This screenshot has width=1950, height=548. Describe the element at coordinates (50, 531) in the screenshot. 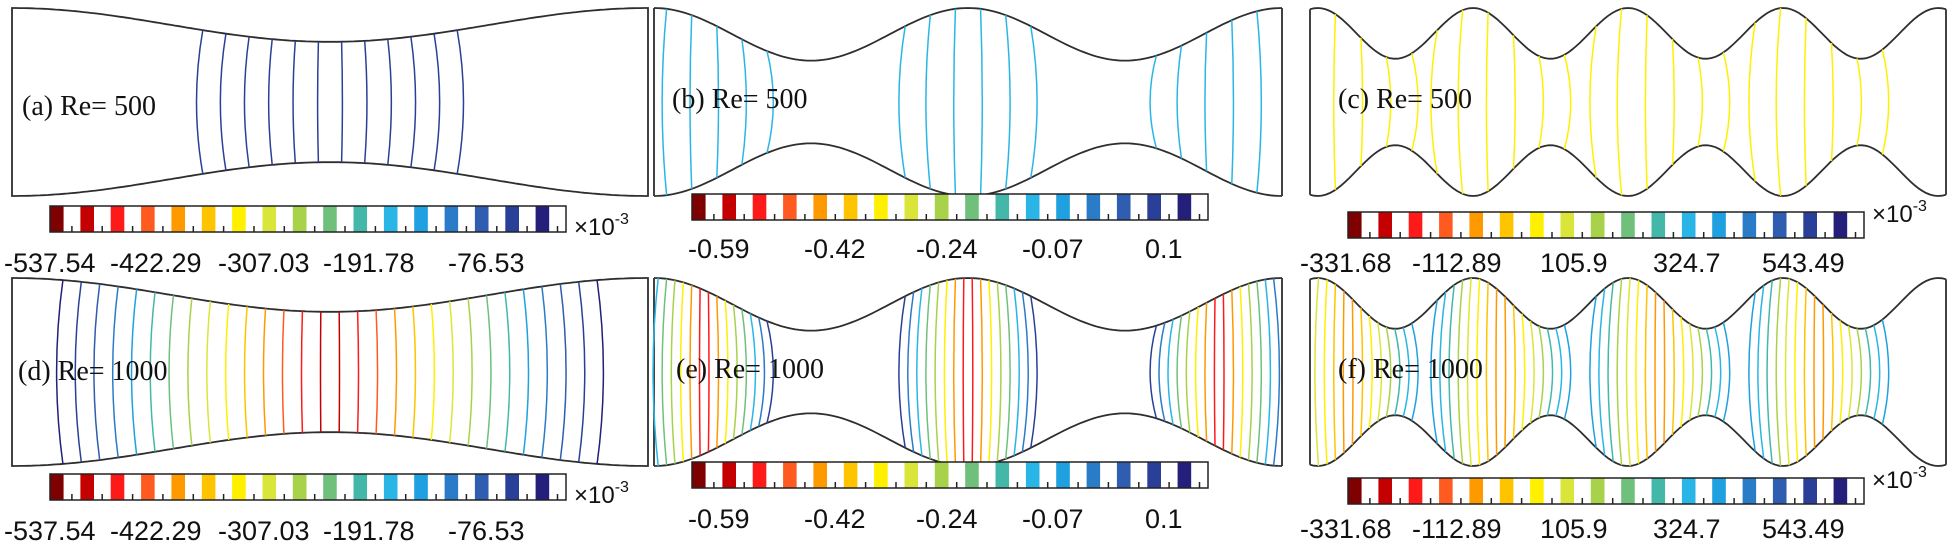

I see `tick-label: -537.54` at that location.